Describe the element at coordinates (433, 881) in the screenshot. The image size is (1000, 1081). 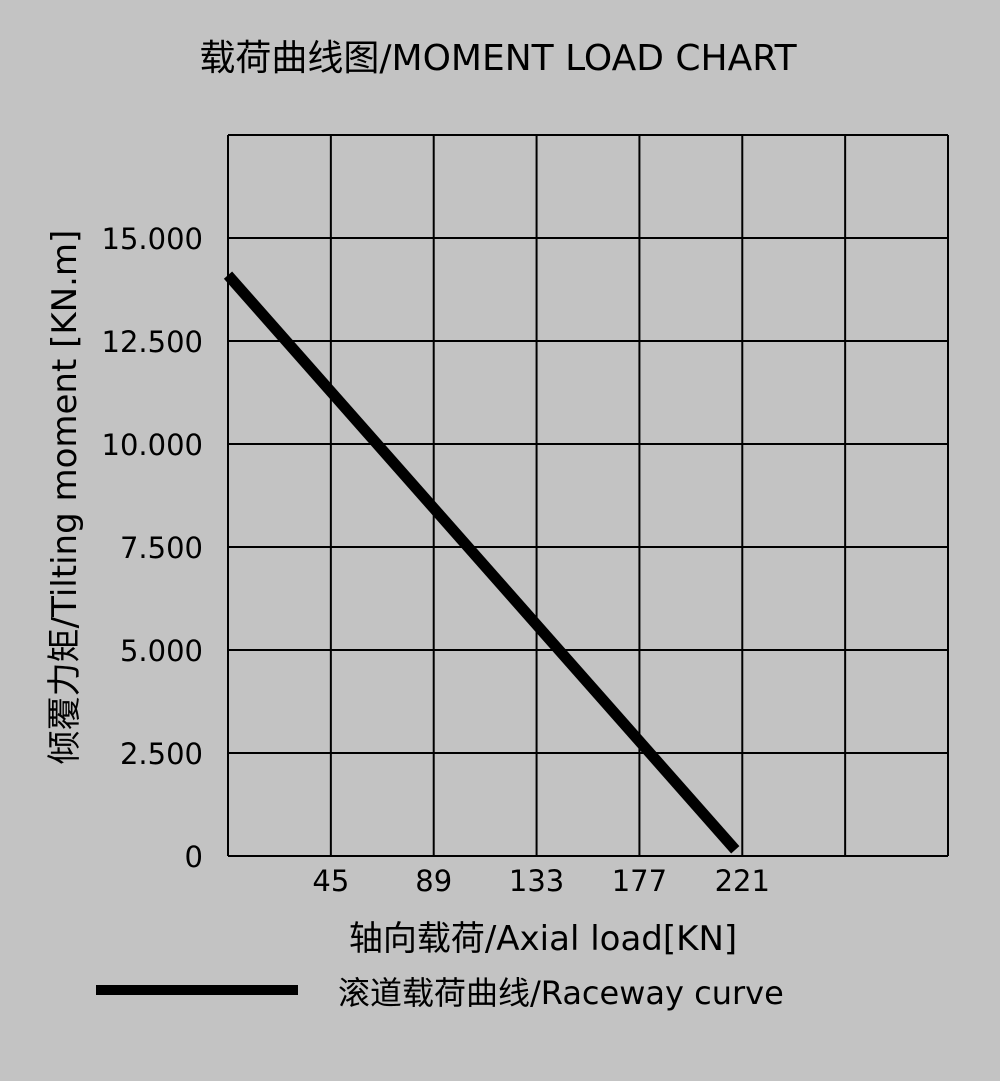
I see `x-tick-label: 89` at that location.